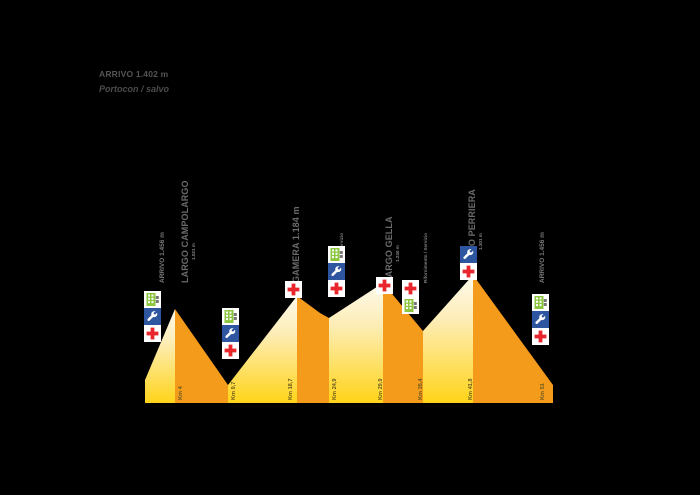  Describe the element at coordinates (471, 389) in the screenshot. I see `km-tick-6: Km 41,8` at that location.